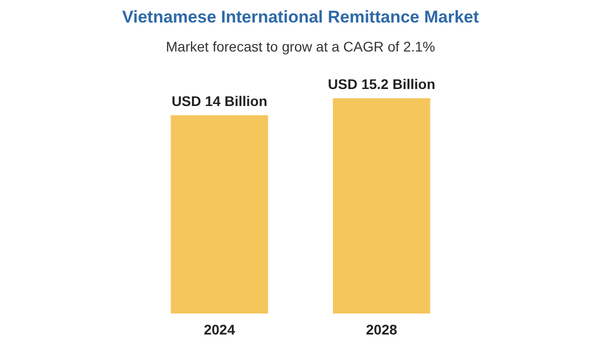  What do you see at coordinates (220, 101) in the screenshot?
I see `data-label: USD 14 Billion` at bounding box center [220, 101].